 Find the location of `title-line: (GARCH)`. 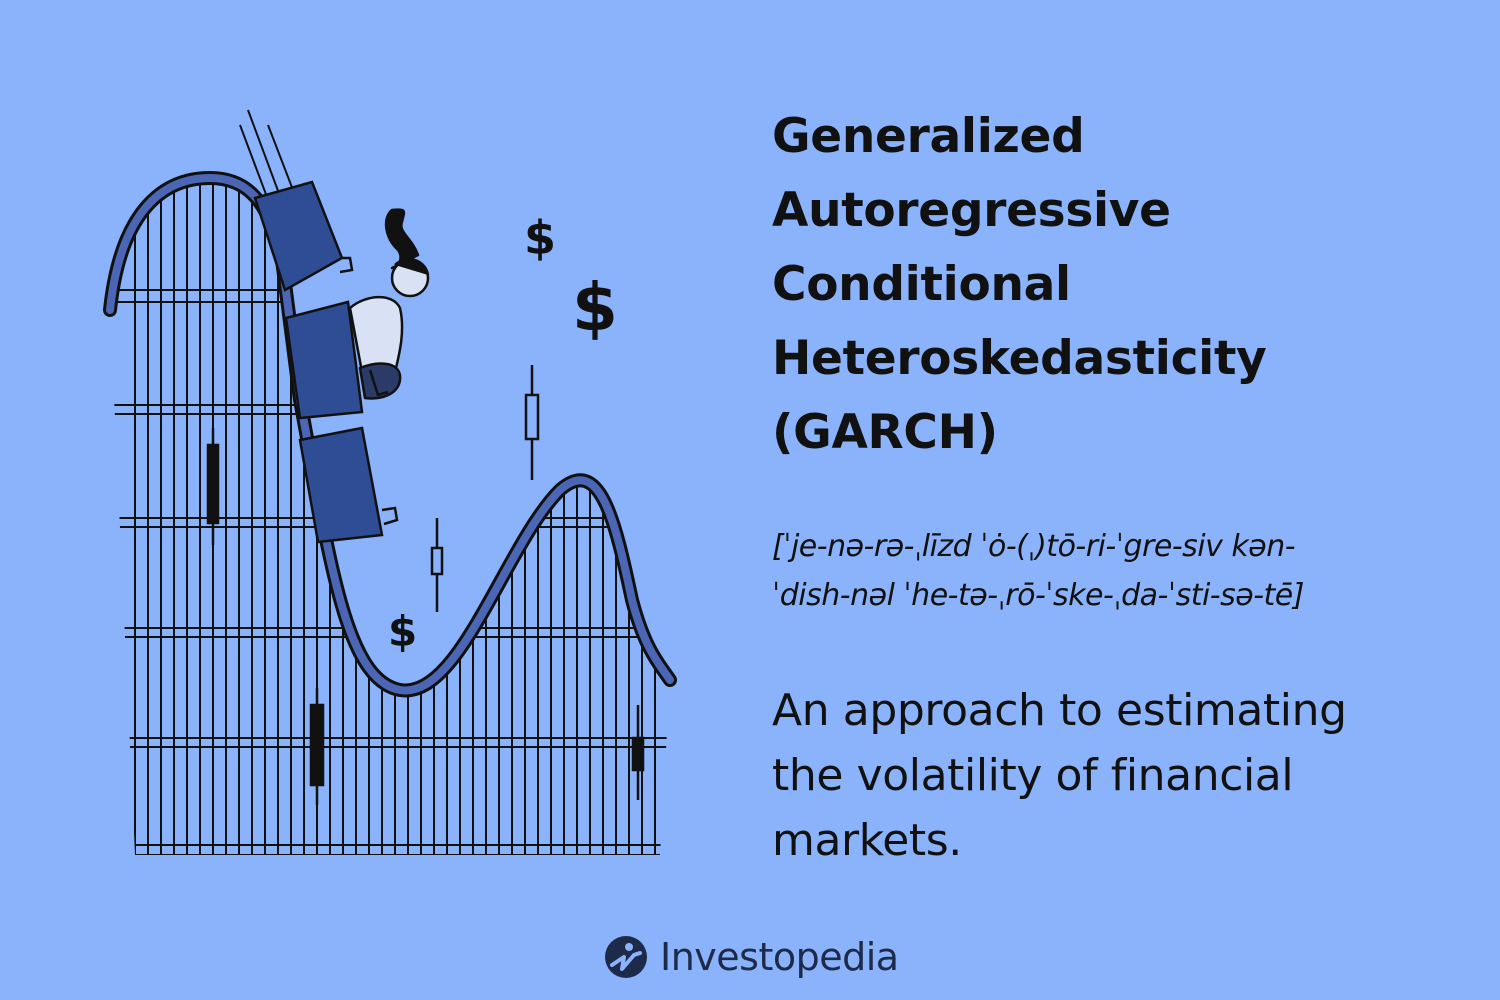

title-line: (GARCH) is located at coordinates (885, 432).